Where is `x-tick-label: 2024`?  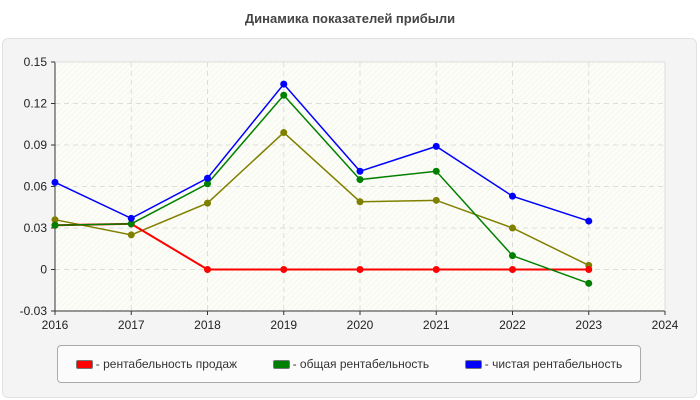
x-tick-label: 2024 is located at coordinates (665, 325).